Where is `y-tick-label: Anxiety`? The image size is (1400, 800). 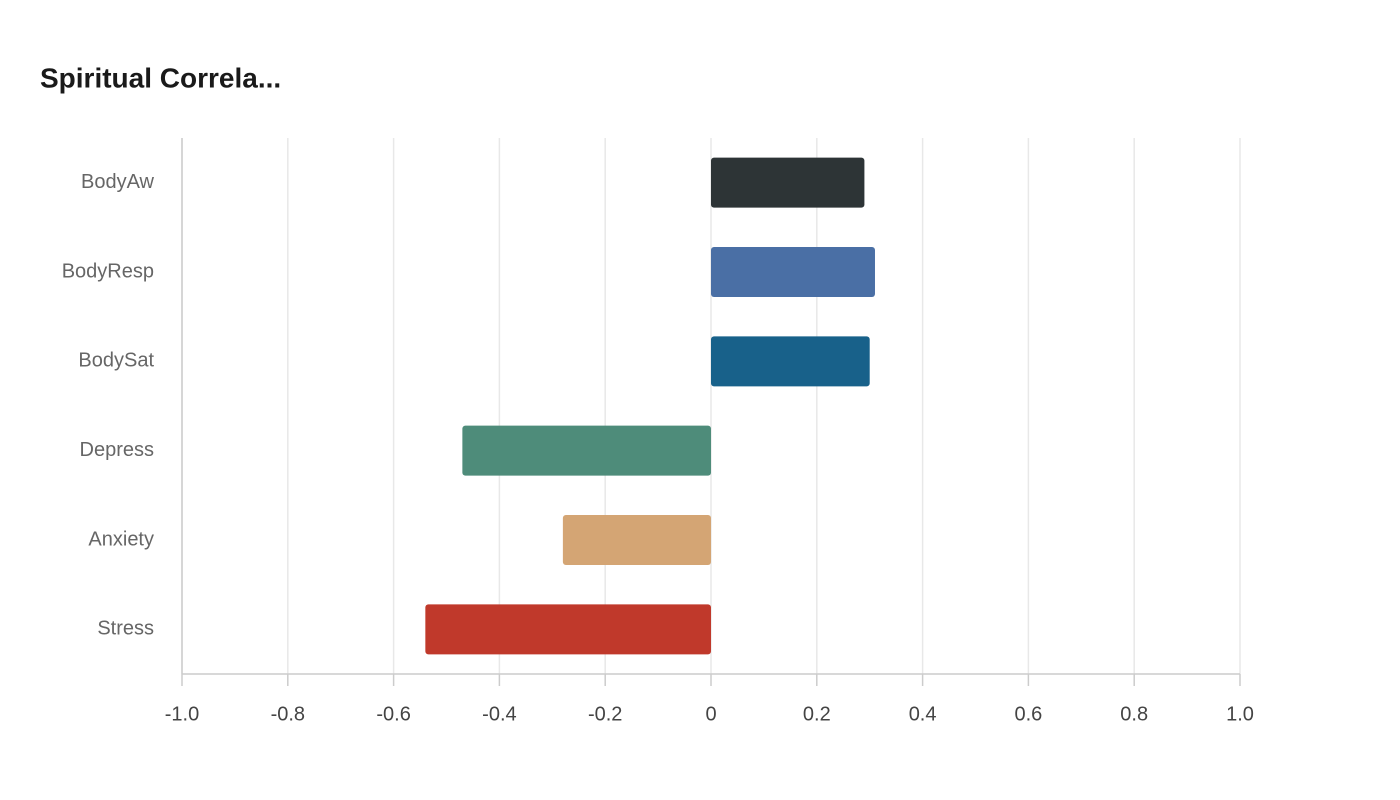 y-tick-label: Anxiety is located at coordinates (121, 539).